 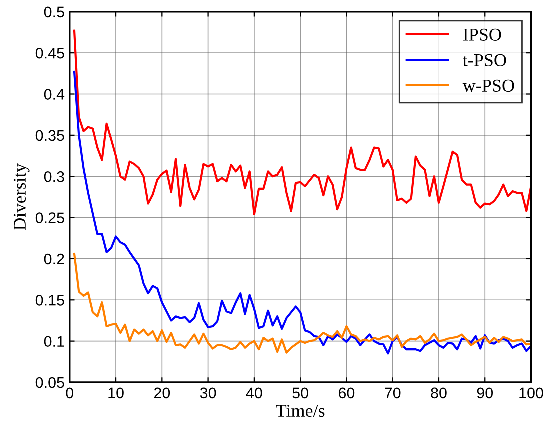 What do you see at coordinates (482, 34) in the screenshot?
I see `legend-label: IPSO` at bounding box center [482, 34].